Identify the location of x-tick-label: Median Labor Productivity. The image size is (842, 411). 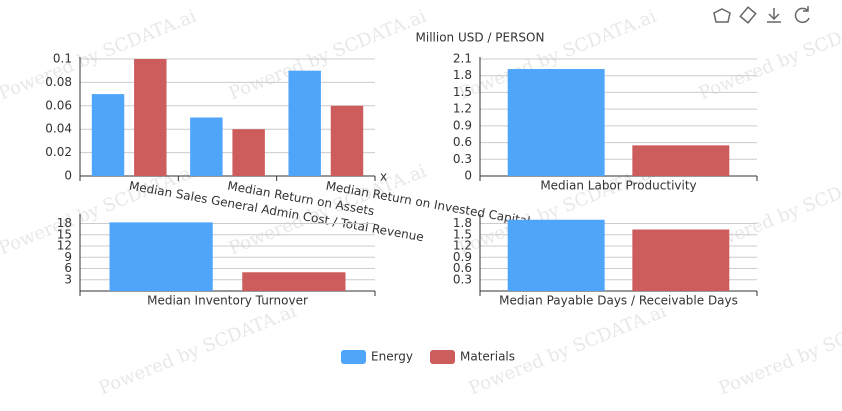
(618, 186).